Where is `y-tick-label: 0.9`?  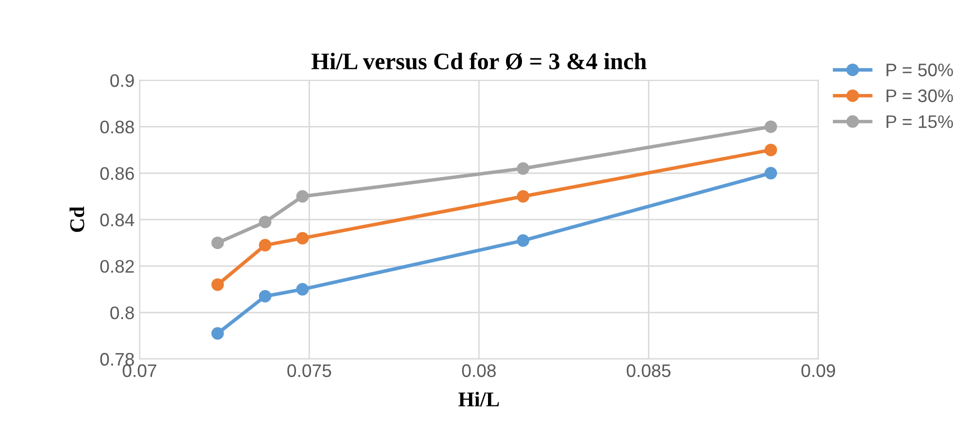 y-tick-label: 0.9 is located at coordinates (122, 80).